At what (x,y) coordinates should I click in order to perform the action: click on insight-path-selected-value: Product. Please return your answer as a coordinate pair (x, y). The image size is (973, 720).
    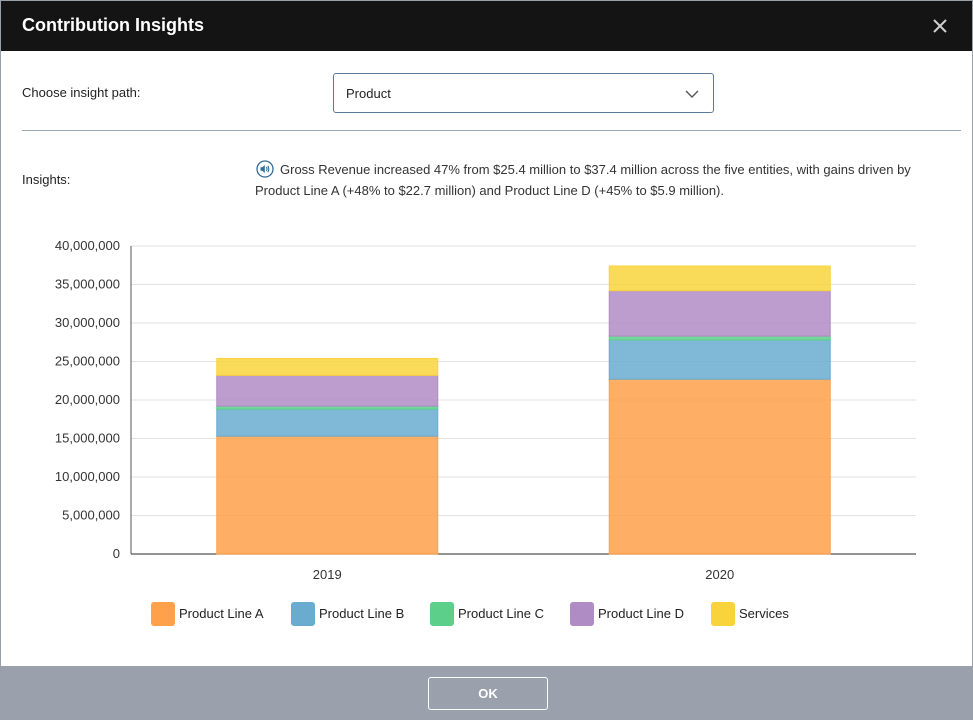
    Looking at the image, I should click on (368, 93).